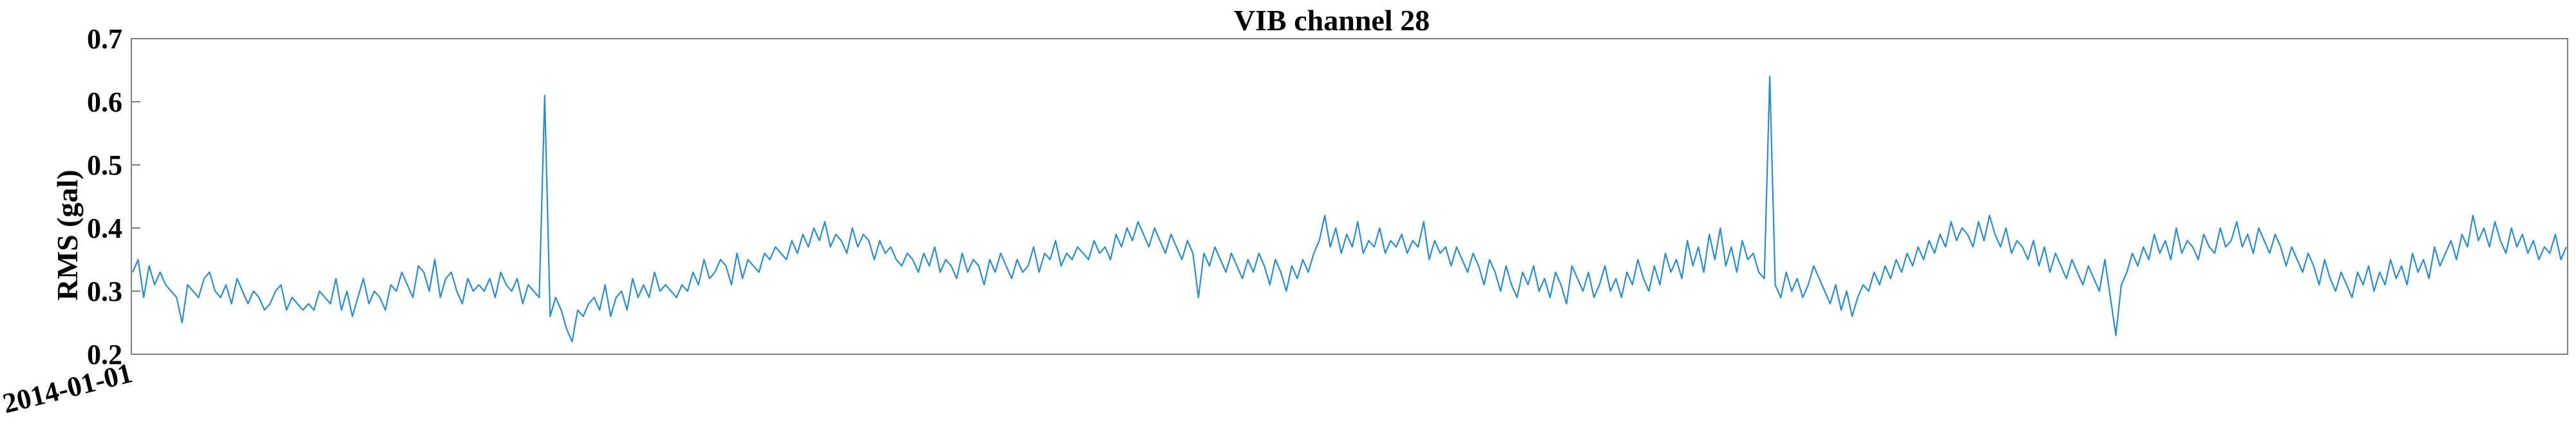 This screenshot has height=438, width=2576. What do you see at coordinates (104, 39) in the screenshot?
I see `y-tick-label: 0.7` at bounding box center [104, 39].